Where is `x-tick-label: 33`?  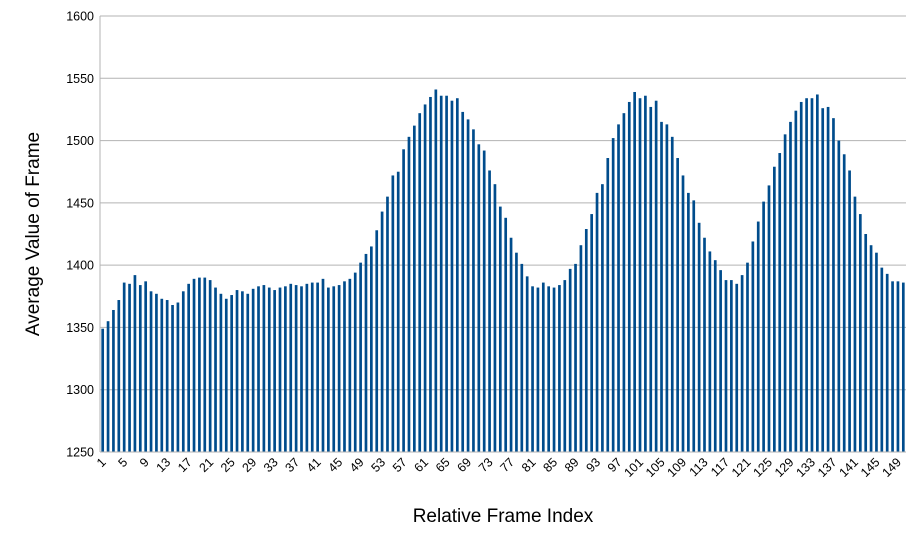
x-tick-label: 33 is located at coordinates (271, 465).